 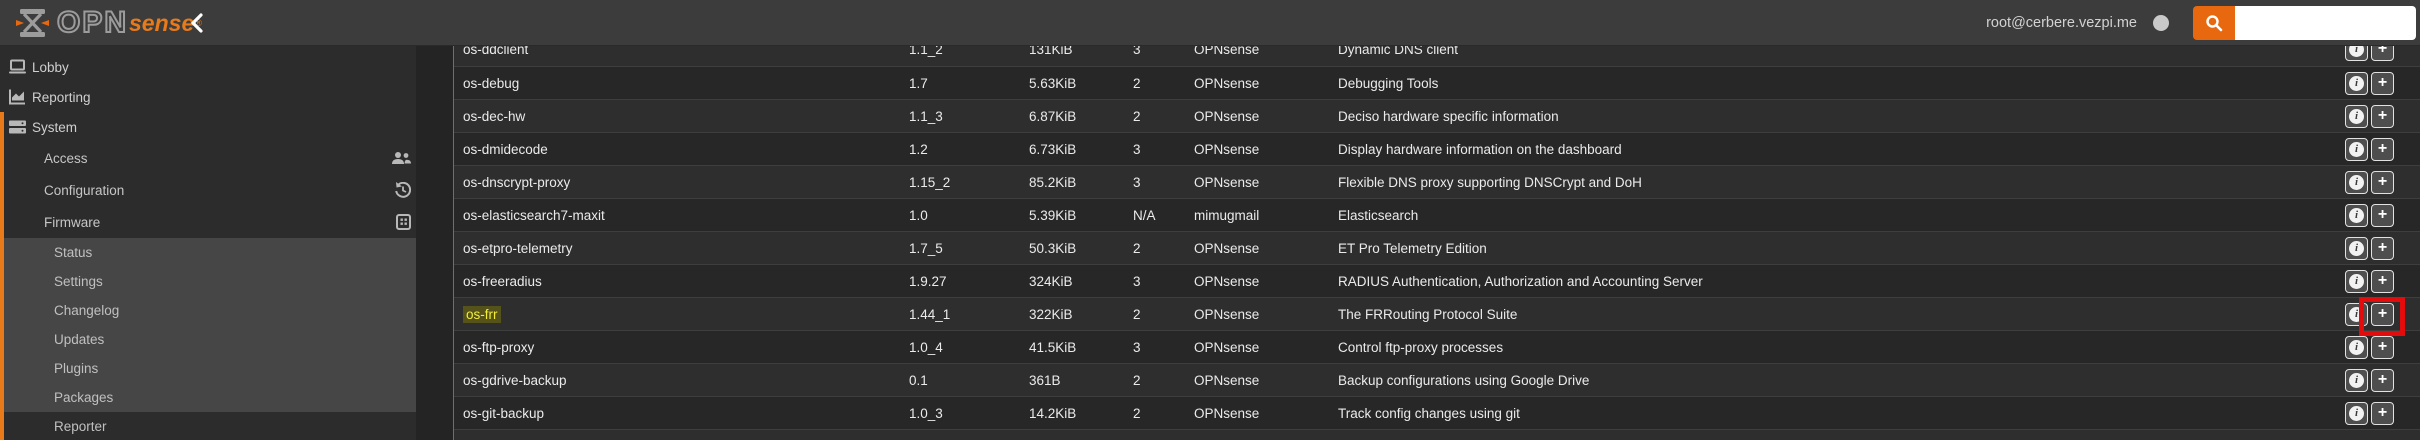 I want to click on sidebar-item-label: Updates, so click(x=79, y=339).